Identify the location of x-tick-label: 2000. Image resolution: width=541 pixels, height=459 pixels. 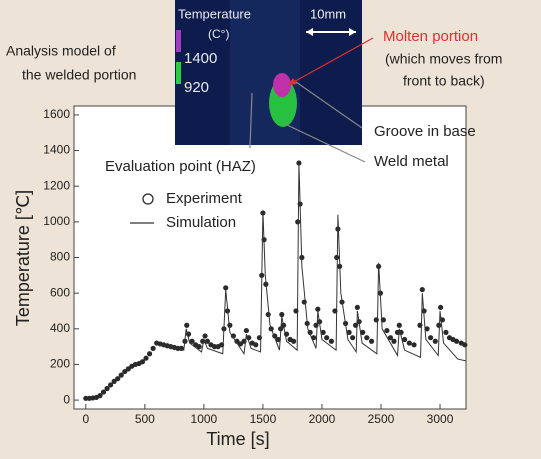
(322, 419).